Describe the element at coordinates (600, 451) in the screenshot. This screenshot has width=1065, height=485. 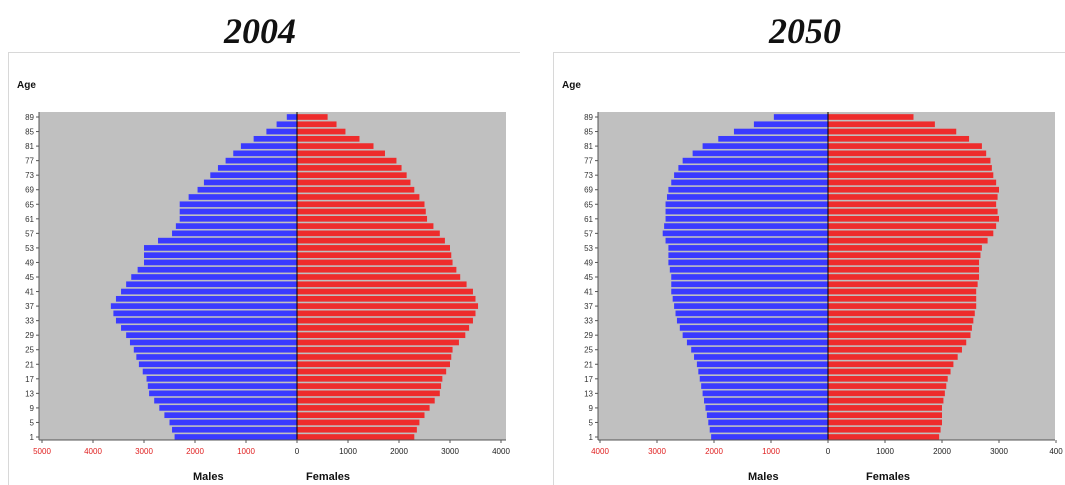
I see `x-tick-label-left: 4000` at that location.